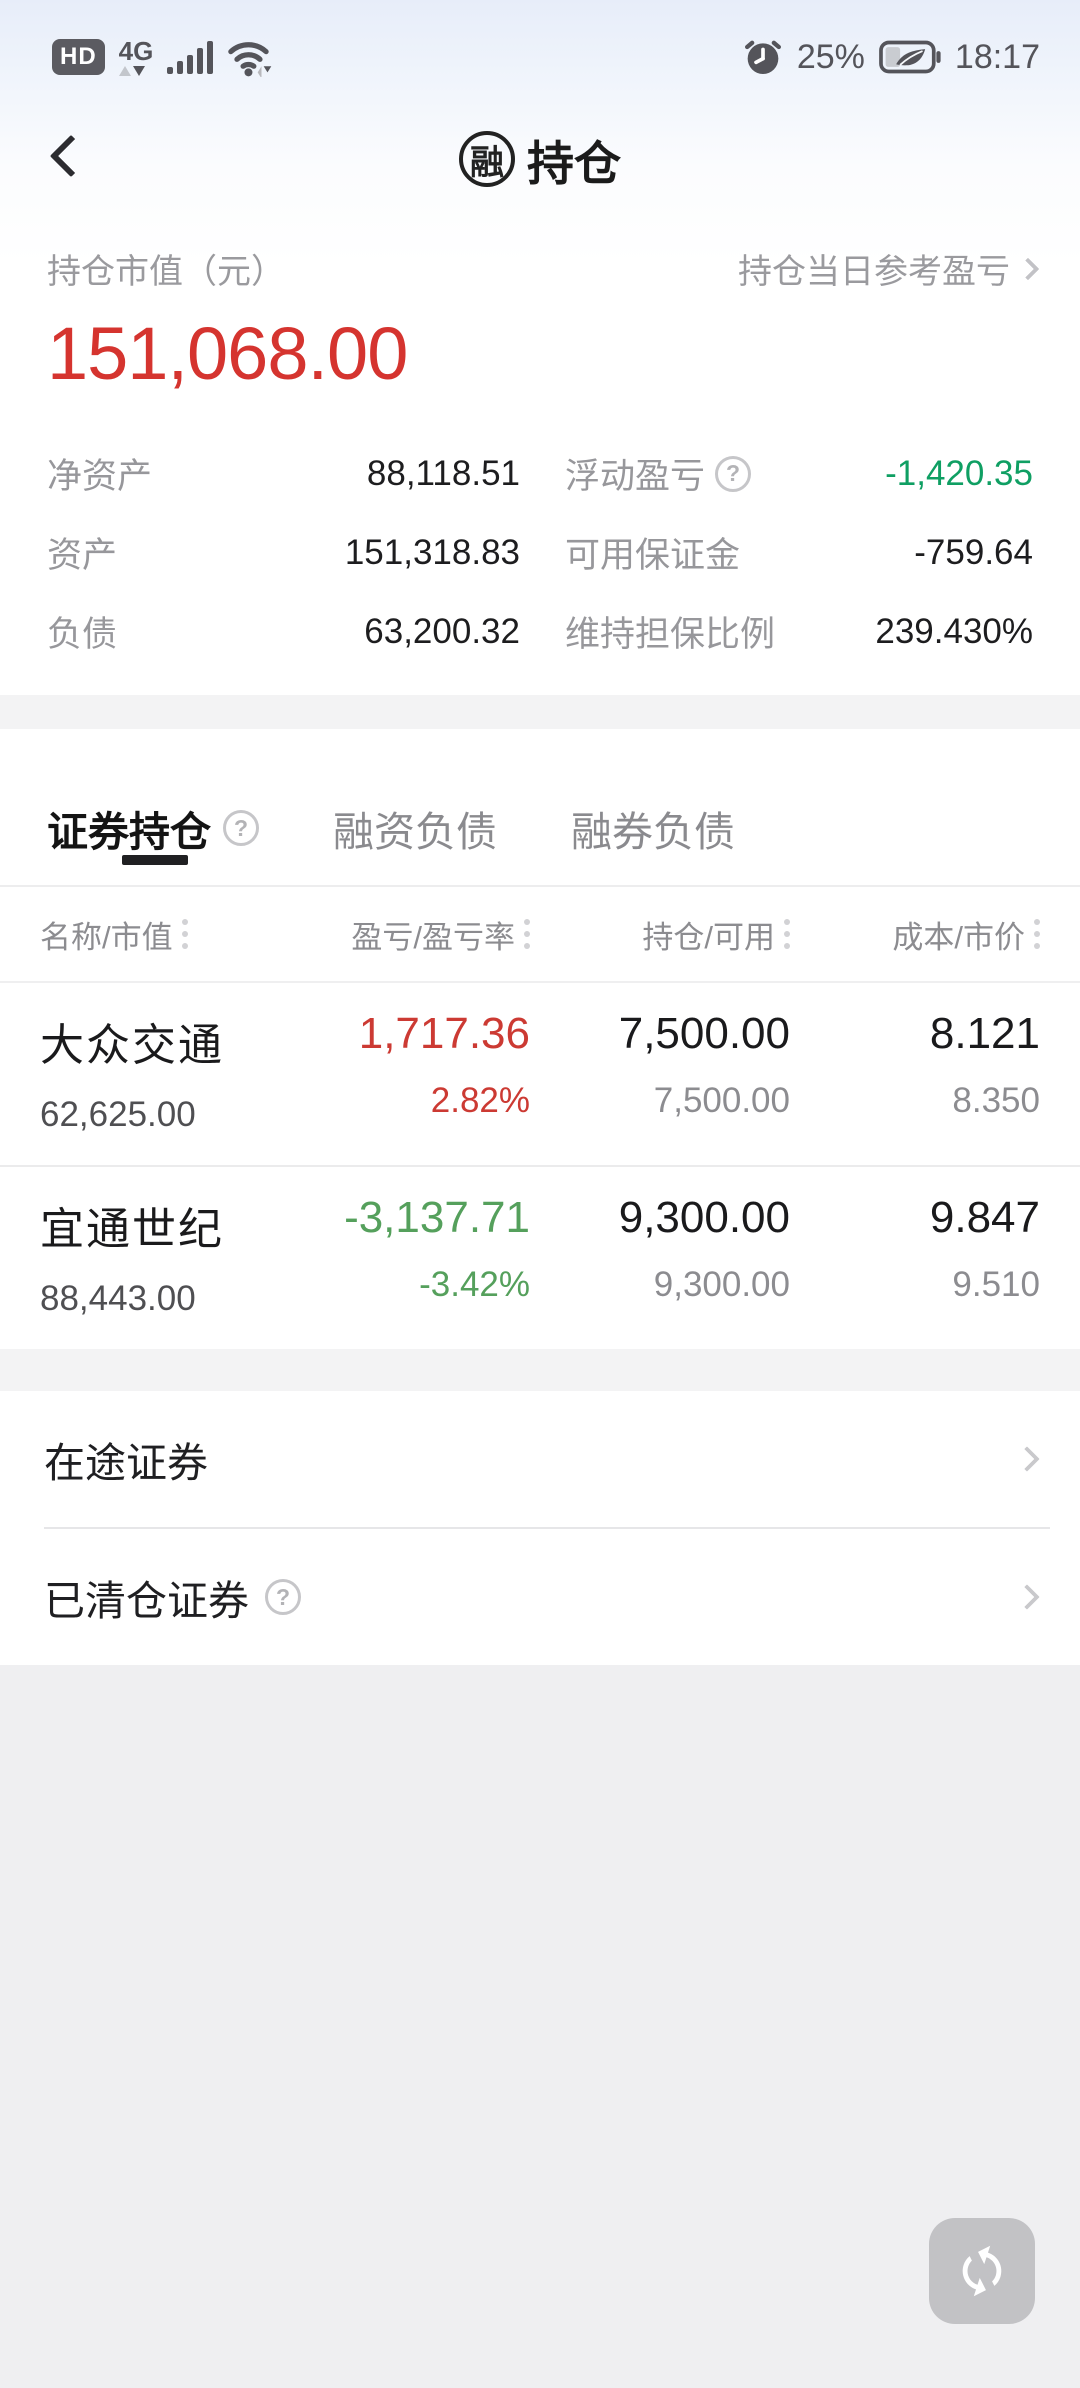 The width and height of the screenshot is (1080, 2388). Describe the element at coordinates (704, 1033) in the screenshot. I see `position-qty: 7,500.00` at that location.